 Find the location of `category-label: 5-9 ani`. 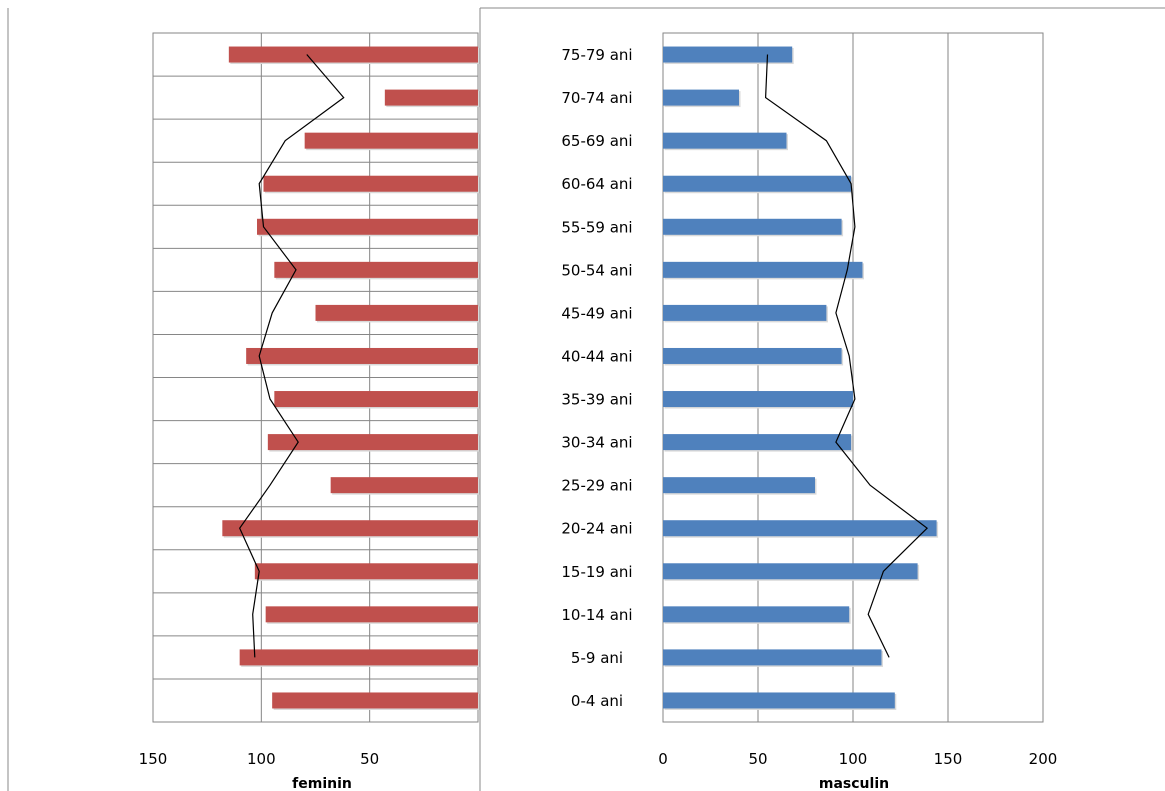

category-label: 5-9 ani is located at coordinates (597, 658).